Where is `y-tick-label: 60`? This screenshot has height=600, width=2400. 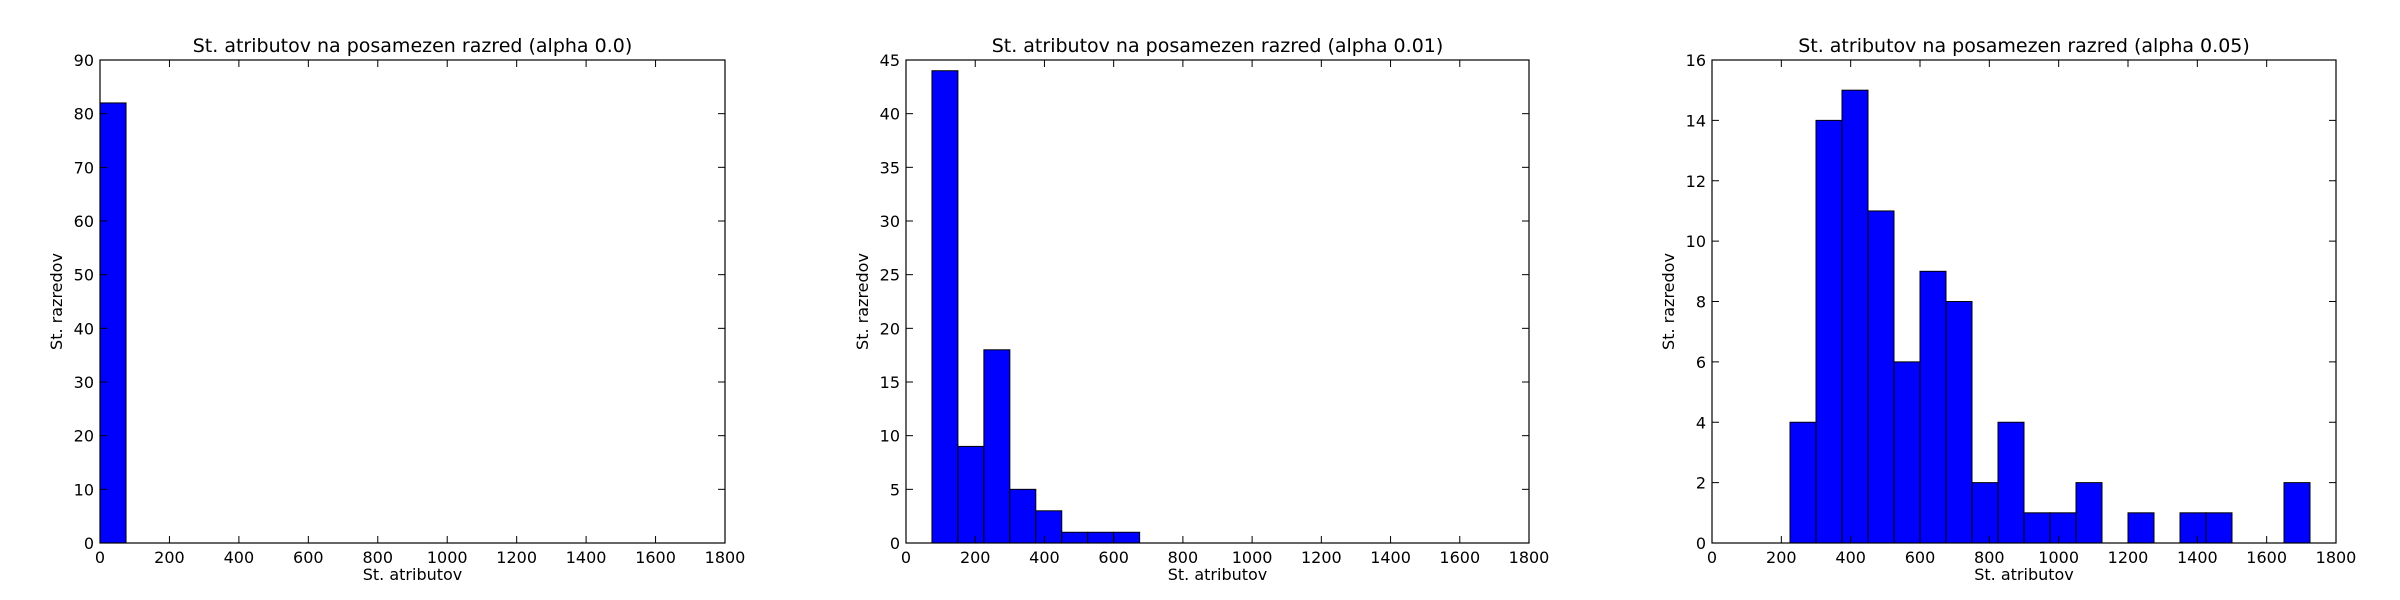 y-tick-label: 60 is located at coordinates (84, 221).